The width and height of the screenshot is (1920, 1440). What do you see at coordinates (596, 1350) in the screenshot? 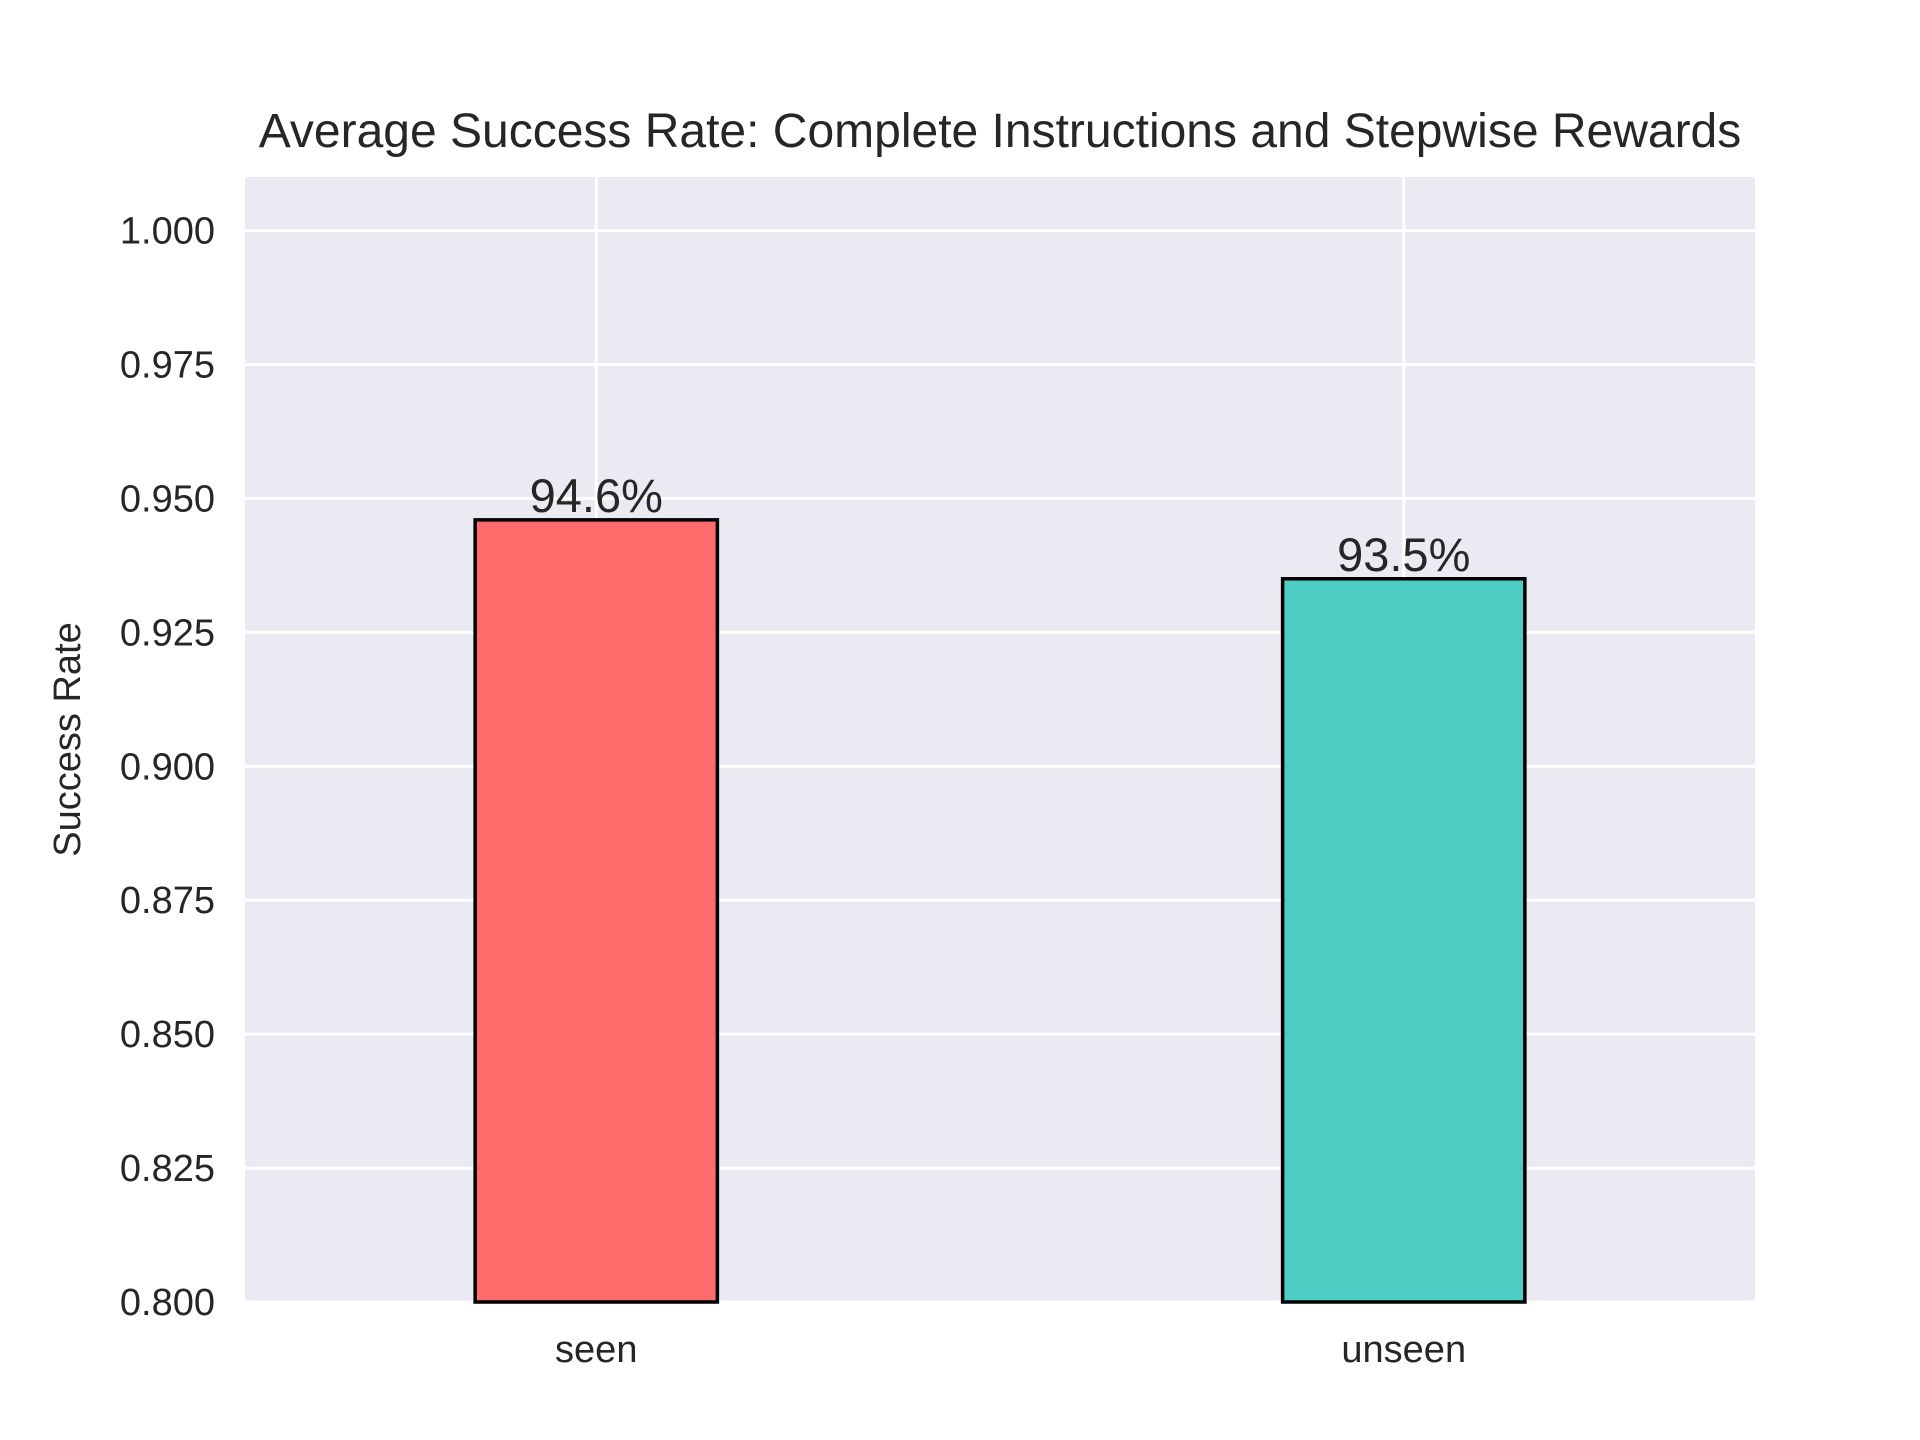
I see `x-tick-label: seen` at bounding box center [596, 1350].